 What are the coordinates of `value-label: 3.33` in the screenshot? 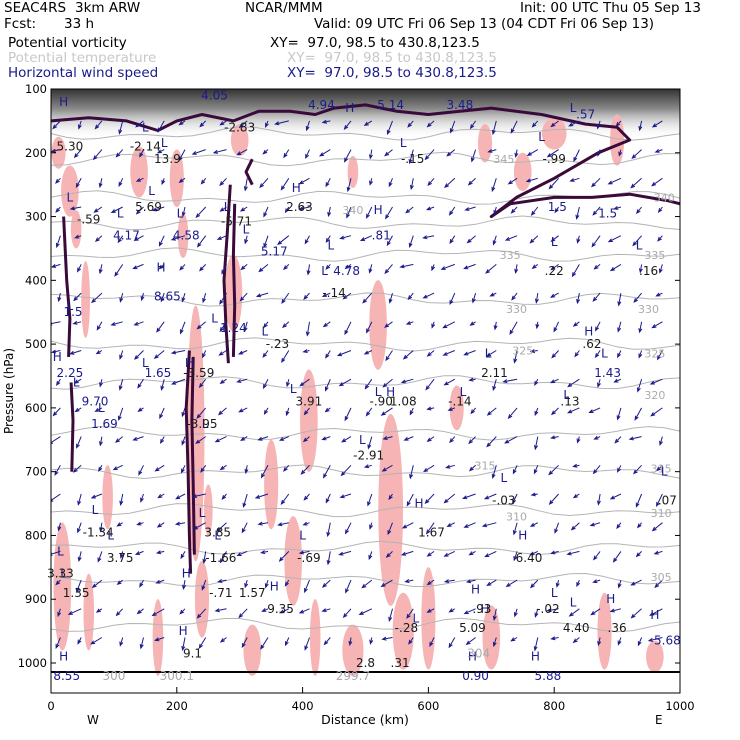 It's located at (60, 574).